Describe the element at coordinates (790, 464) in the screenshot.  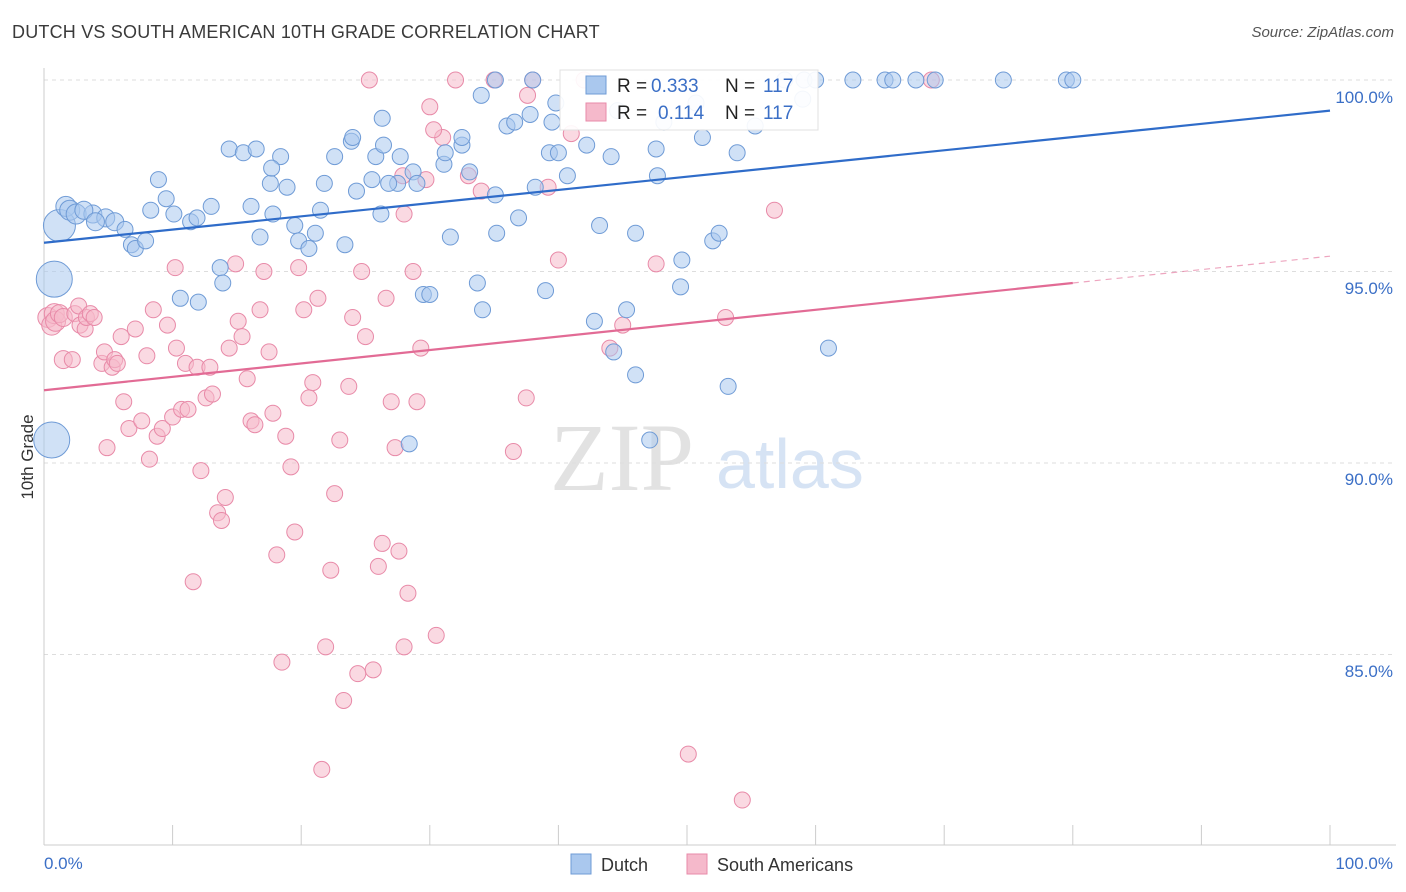
I see `watermark-atlas: atlas` at that location.